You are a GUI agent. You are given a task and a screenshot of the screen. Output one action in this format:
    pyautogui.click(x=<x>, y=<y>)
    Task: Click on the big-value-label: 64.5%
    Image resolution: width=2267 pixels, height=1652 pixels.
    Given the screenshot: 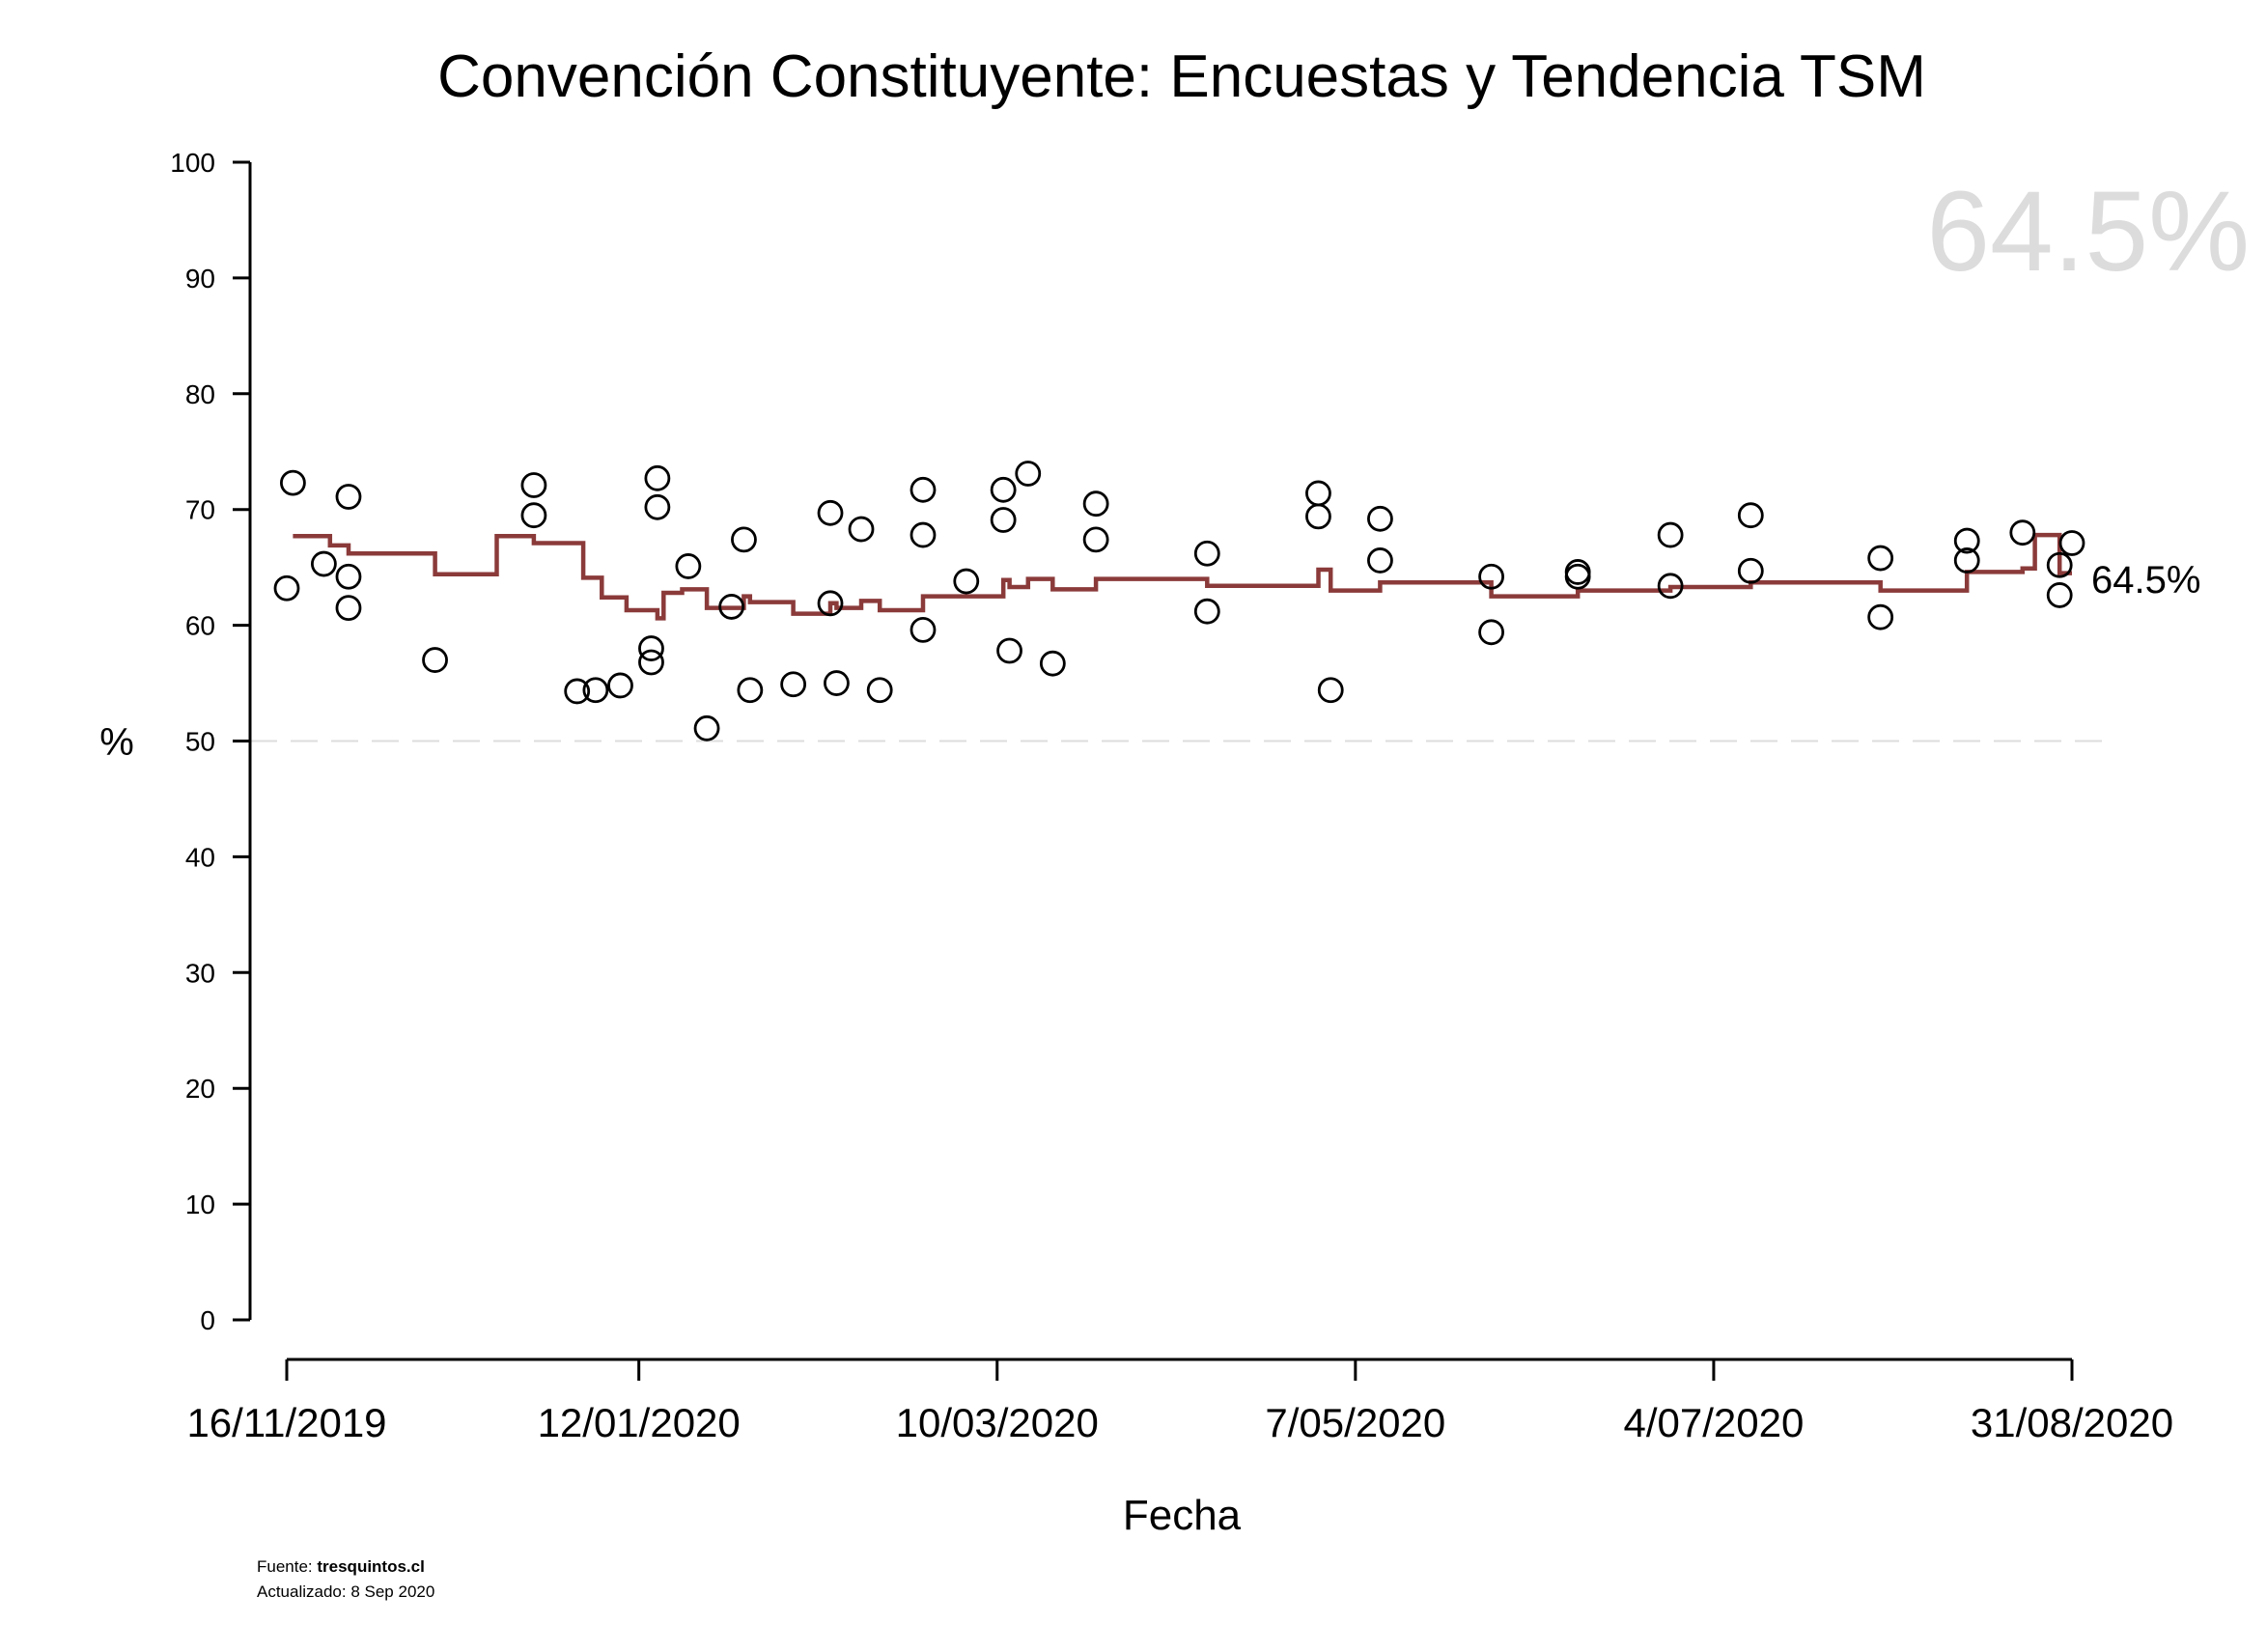 What is the action you would take?
    pyautogui.click(x=2088, y=232)
    